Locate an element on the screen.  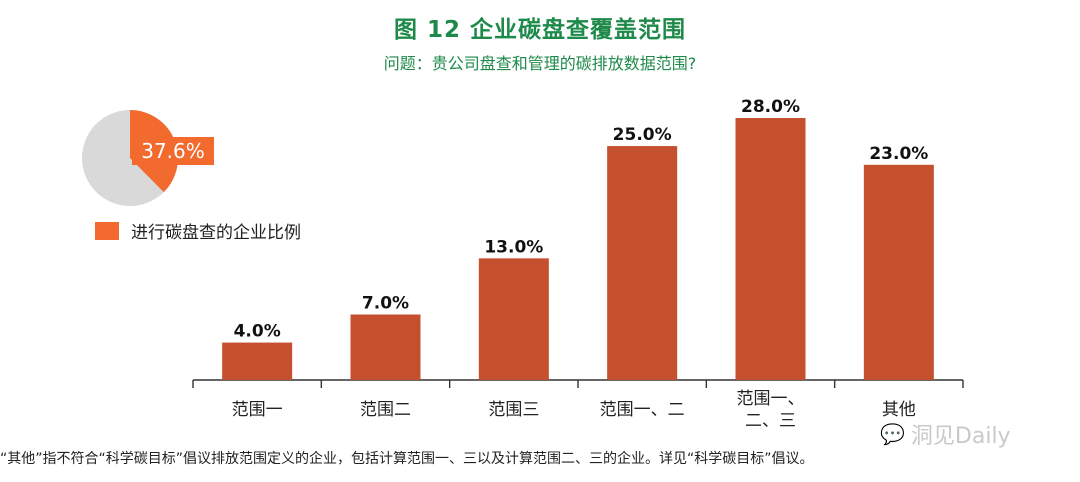
watermark: 💬 洞见Daily is located at coordinates (945, 434).